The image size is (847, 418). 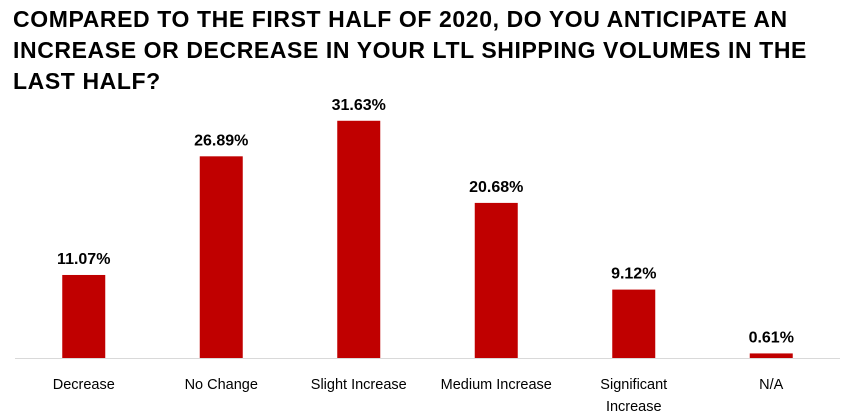 What do you see at coordinates (633, 274) in the screenshot?
I see `data-label: 9.12%` at bounding box center [633, 274].